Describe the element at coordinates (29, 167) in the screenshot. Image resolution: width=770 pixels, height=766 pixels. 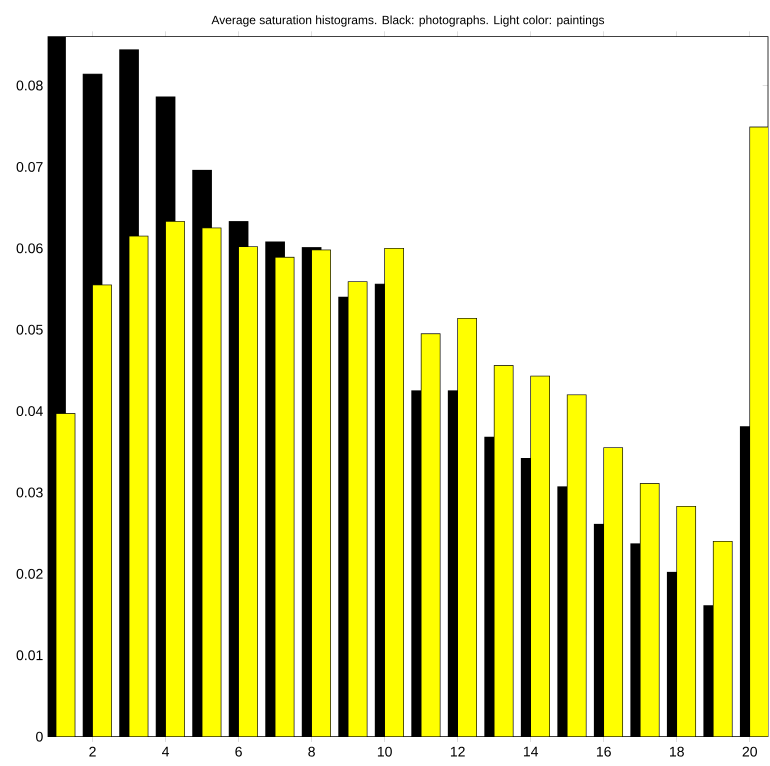
I see `y-tick-label: 0.07` at that location.